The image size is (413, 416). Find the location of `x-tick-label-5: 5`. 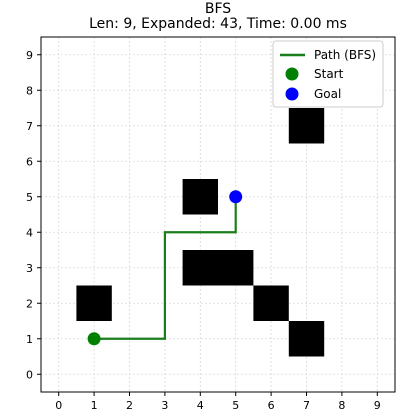

x-tick-label-5: 5 is located at coordinates (235, 405).